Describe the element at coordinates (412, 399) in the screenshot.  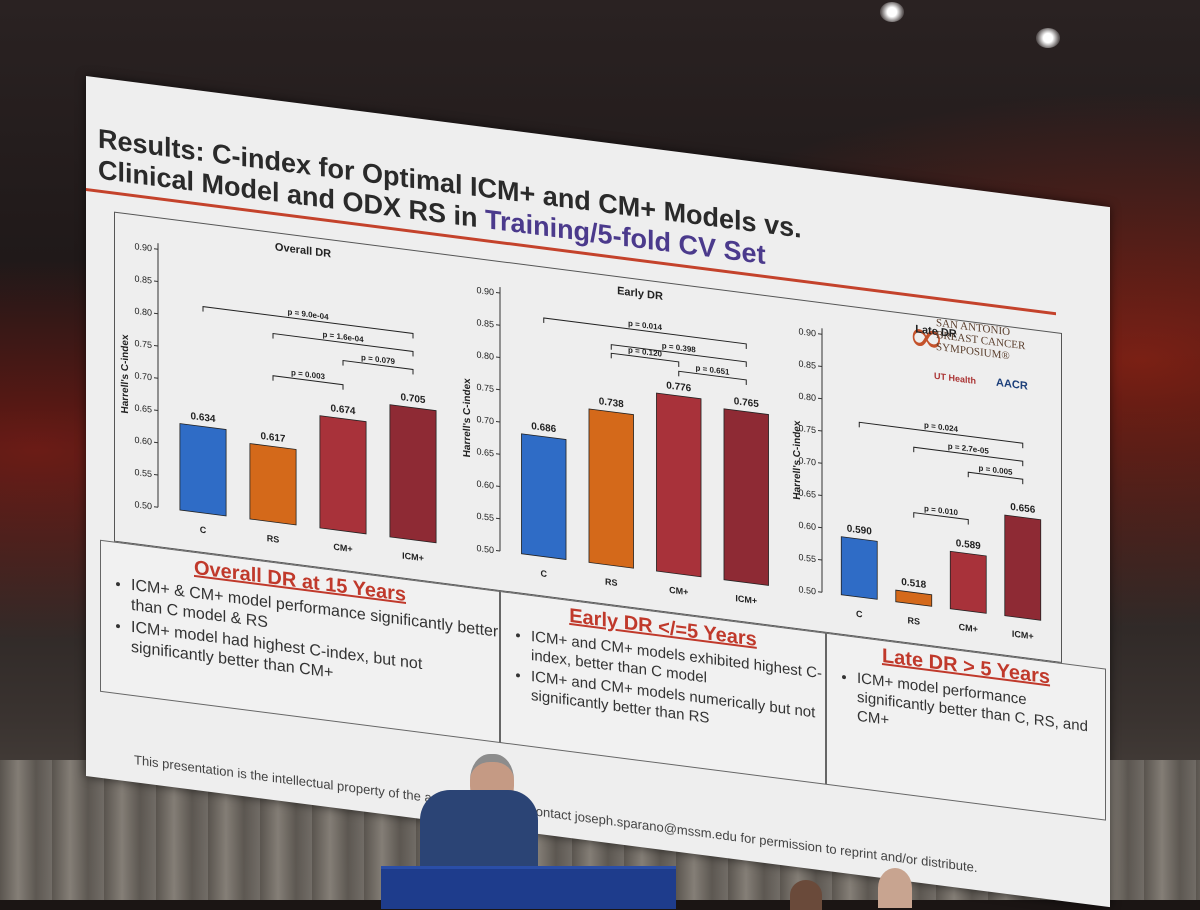
I see `bar-value-label: 0.705` at that location.